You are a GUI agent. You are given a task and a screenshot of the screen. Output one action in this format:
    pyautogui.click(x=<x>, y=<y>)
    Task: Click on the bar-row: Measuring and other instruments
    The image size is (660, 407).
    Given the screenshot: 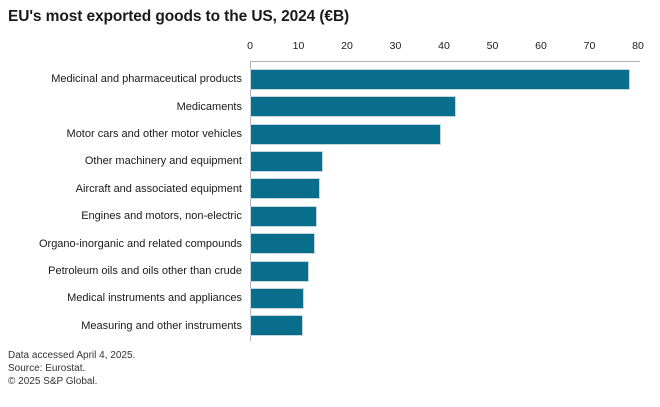 What is the action you would take?
    pyautogui.click(x=330, y=325)
    